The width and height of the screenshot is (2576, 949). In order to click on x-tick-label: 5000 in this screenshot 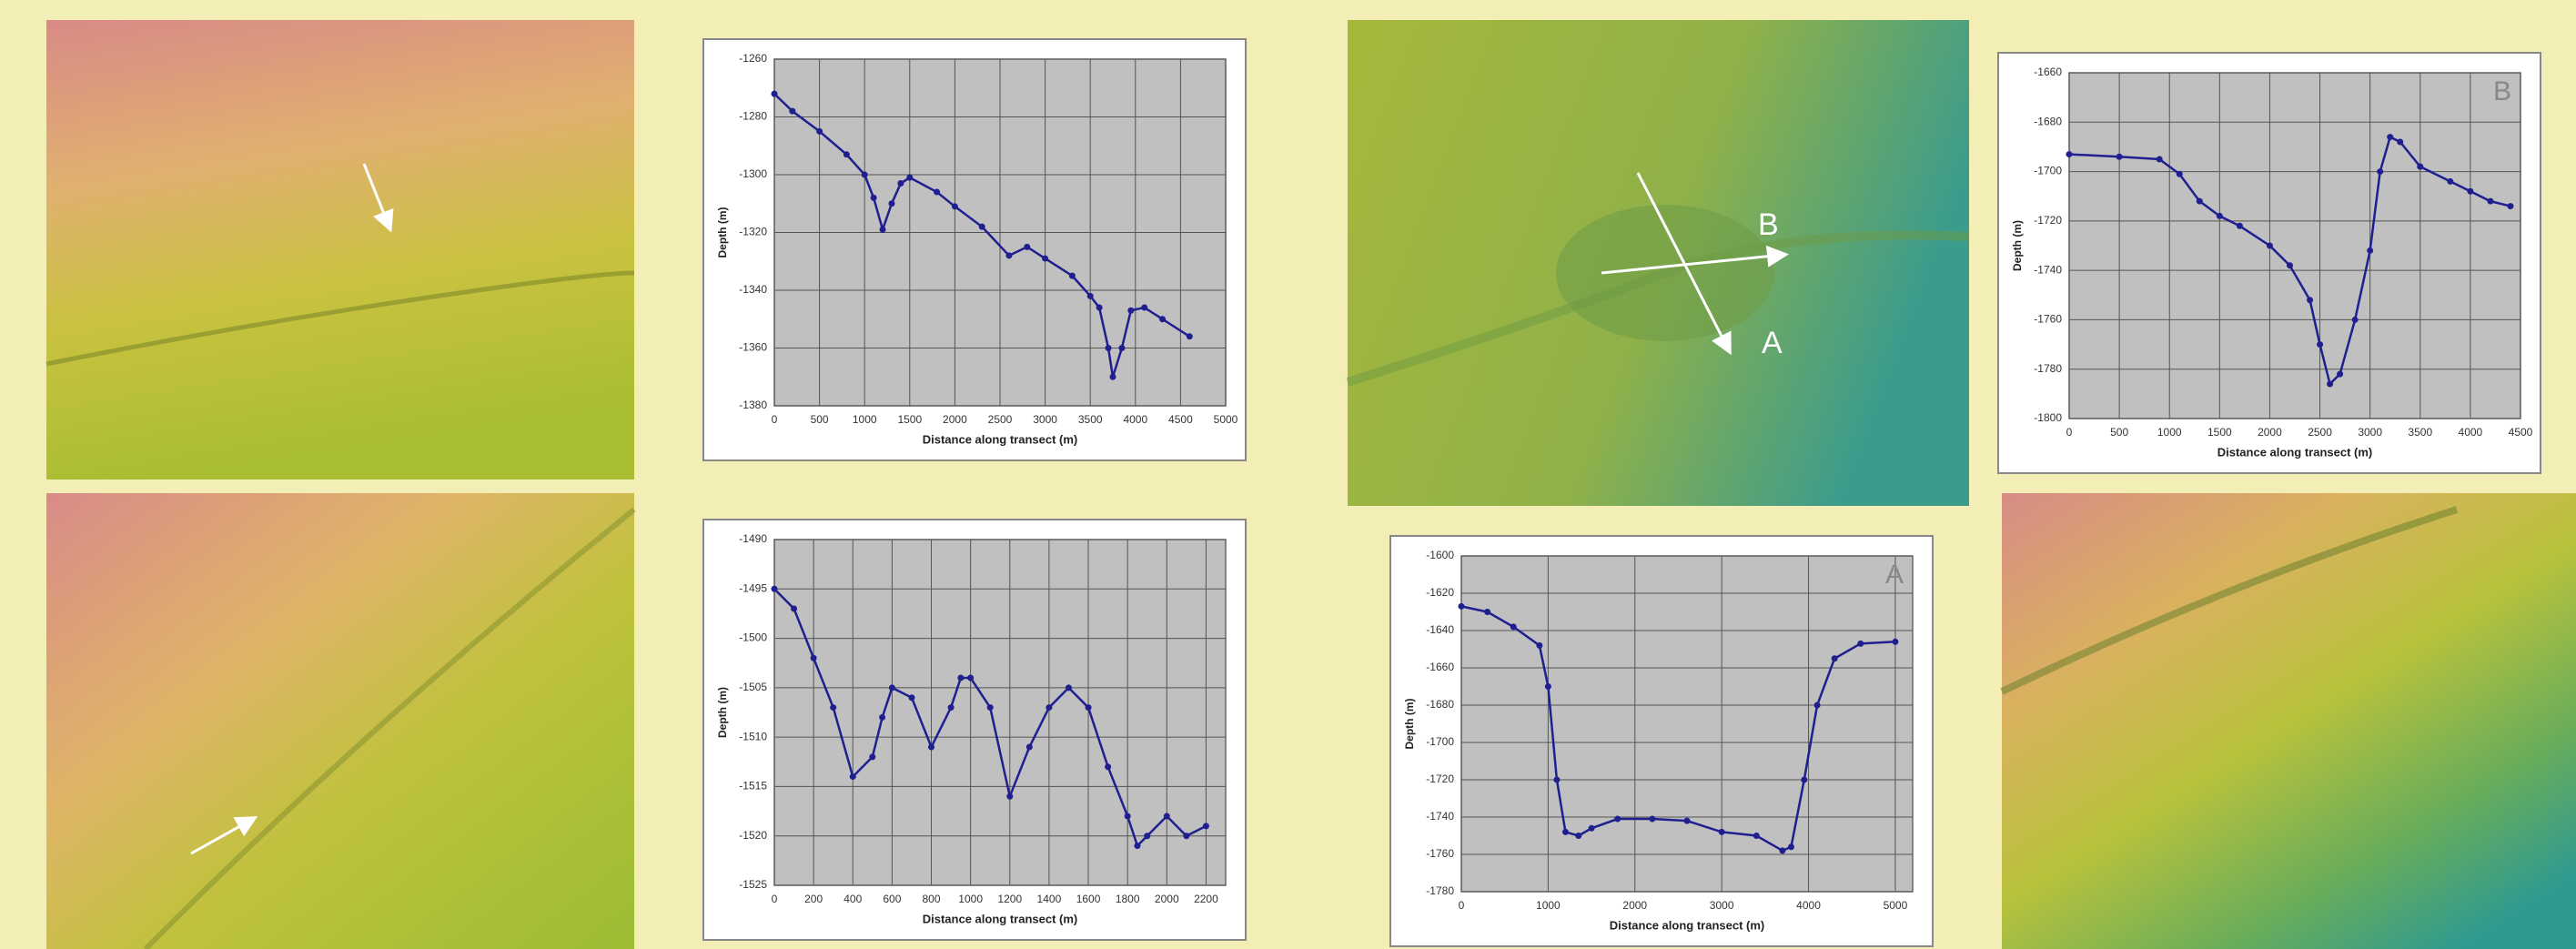, I will do `click(1896, 905)`.